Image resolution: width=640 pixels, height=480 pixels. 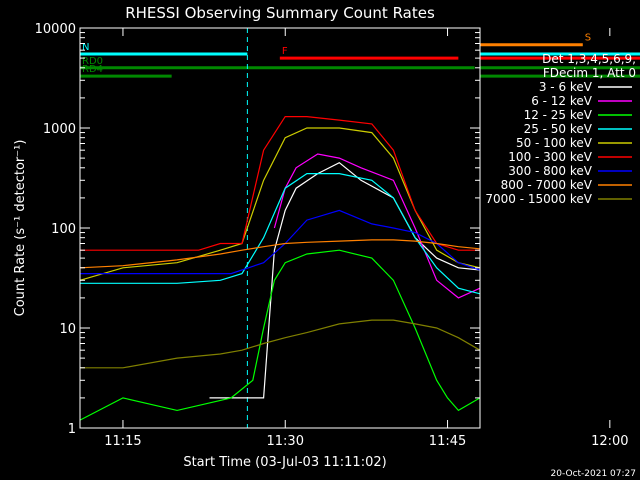 What do you see at coordinates (92, 69) in the screenshot?
I see `flag-rd4-label: RD4` at bounding box center [92, 69].